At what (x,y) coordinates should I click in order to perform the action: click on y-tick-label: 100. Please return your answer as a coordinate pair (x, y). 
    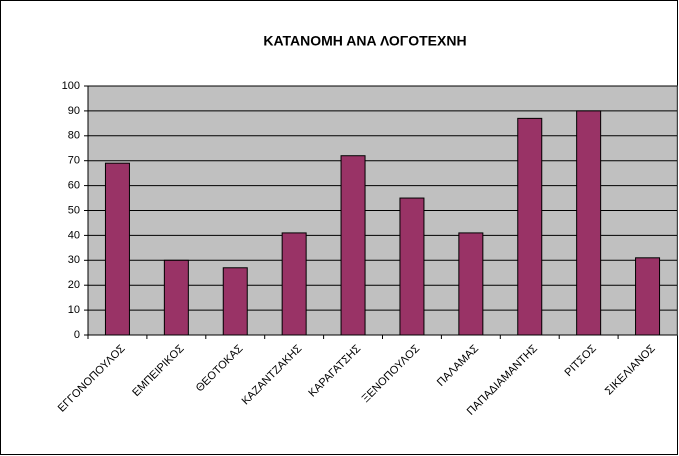
    Looking at the image, I should click on (71, 86).